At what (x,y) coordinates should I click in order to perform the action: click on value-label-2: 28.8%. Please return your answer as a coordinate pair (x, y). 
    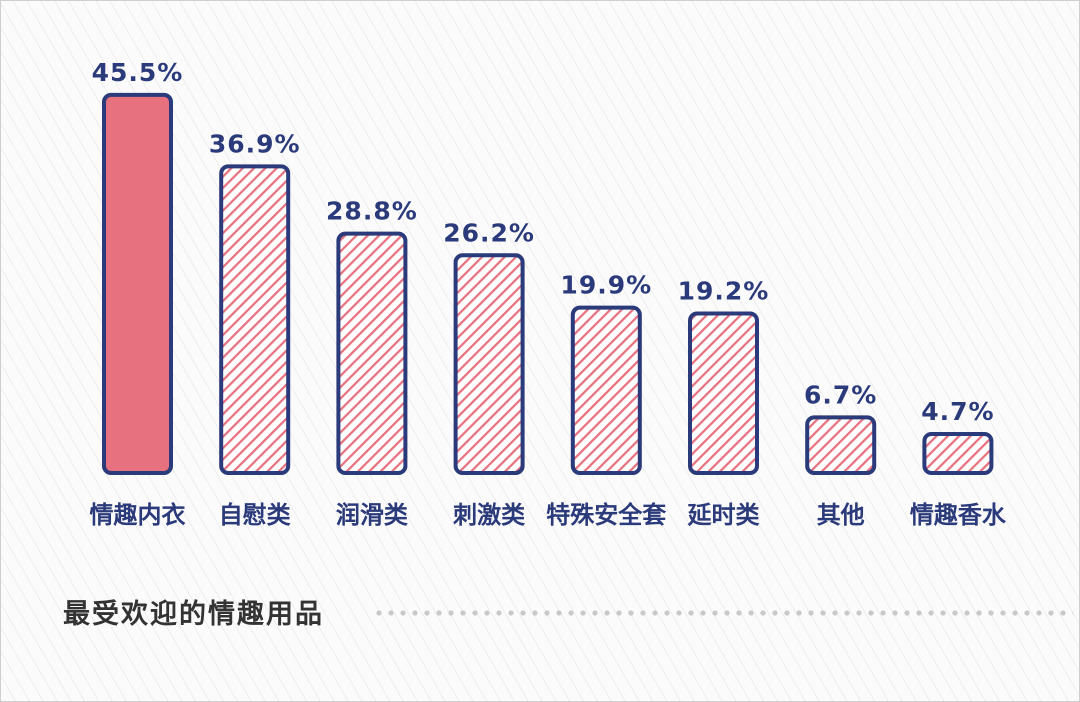
    Looking at the image, I should click on (372, 211).